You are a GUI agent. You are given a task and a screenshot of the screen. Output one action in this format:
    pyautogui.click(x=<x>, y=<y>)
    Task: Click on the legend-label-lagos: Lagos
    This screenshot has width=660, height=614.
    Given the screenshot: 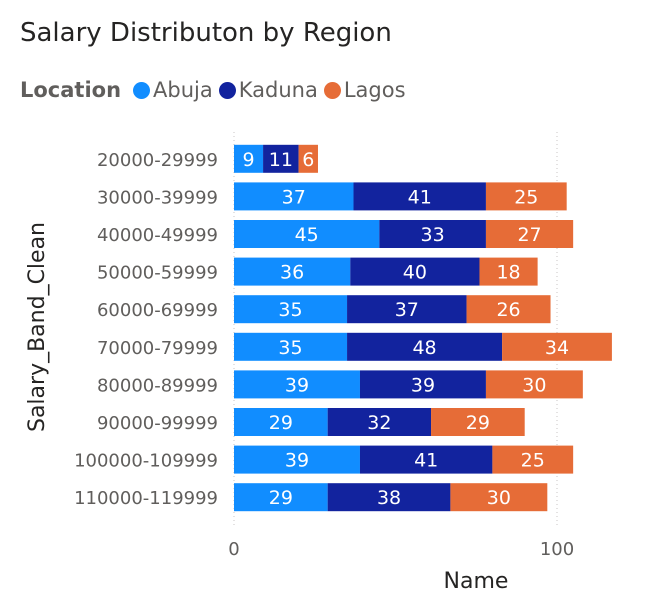 What is the action you would take?
    pyautogui.click(x=374, y=90)
    